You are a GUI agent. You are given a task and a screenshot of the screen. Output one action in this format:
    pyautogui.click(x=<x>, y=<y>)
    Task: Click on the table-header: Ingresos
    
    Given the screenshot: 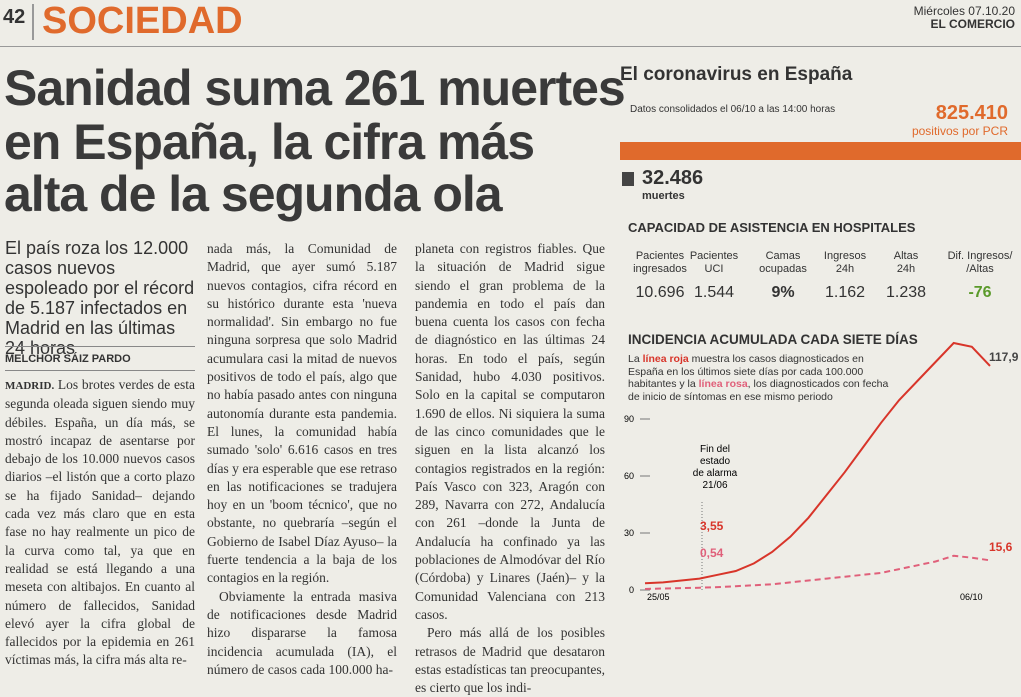 What is the action you would take?
    pyautogui.click(x=845, y=256)
    